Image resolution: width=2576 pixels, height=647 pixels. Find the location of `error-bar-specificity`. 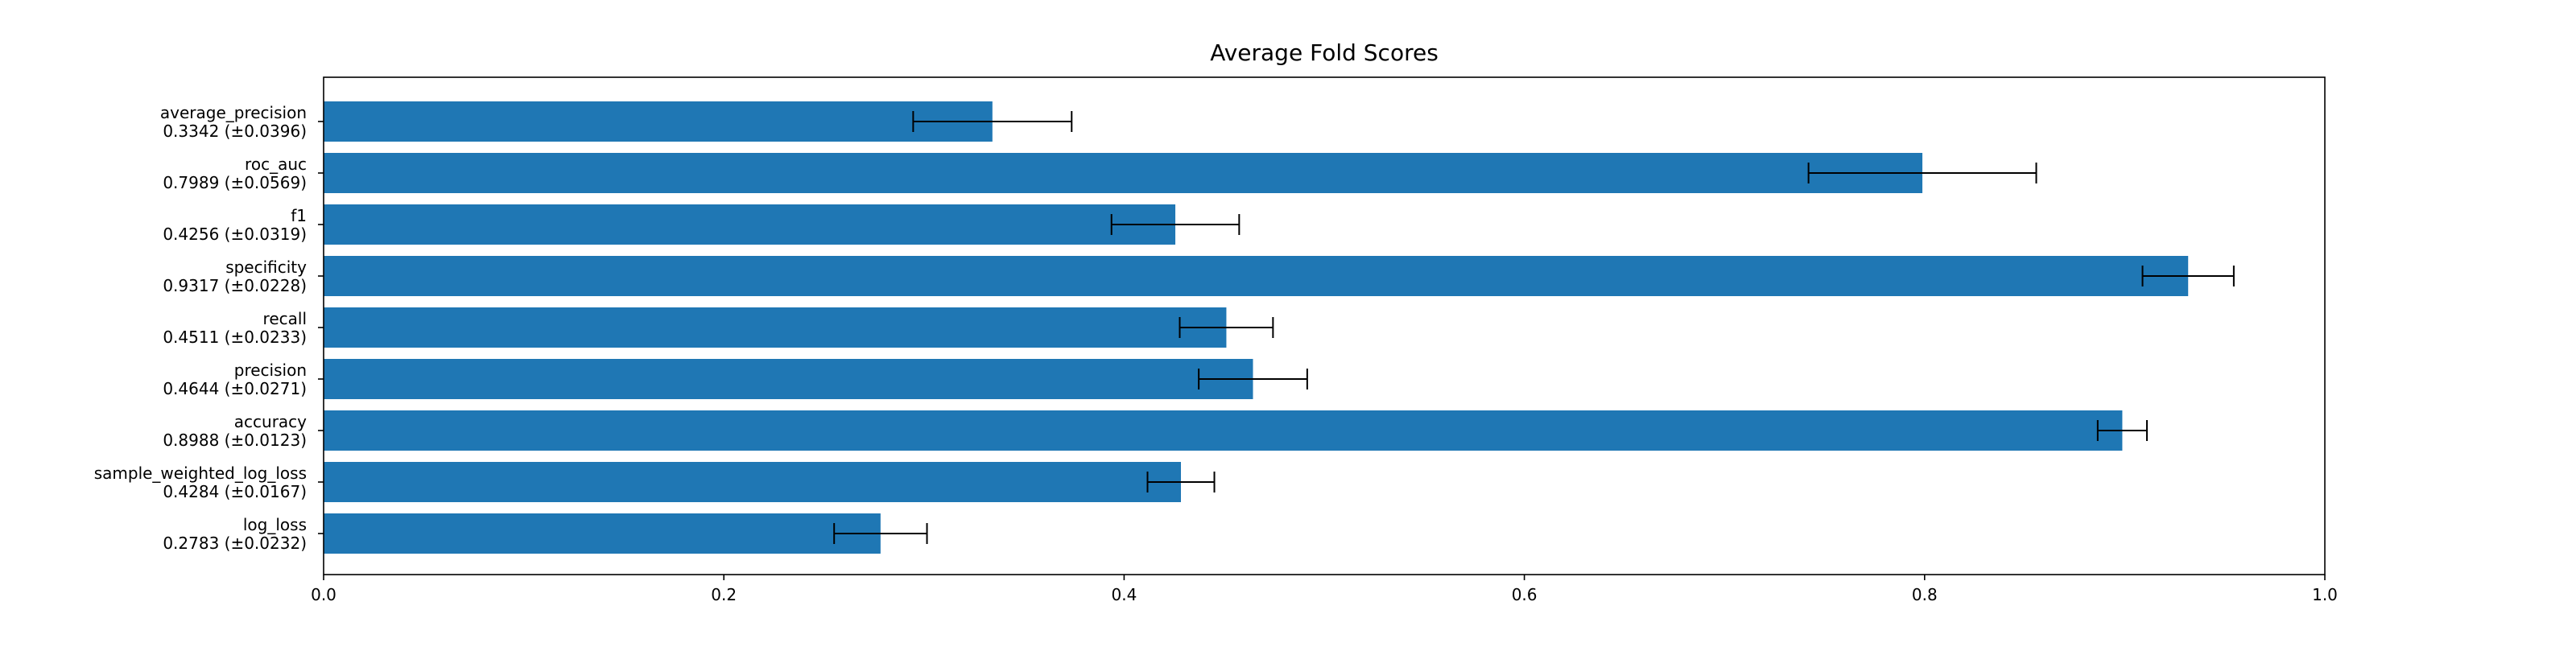

error-bar-specificity is located at coordinates (2188, 276).